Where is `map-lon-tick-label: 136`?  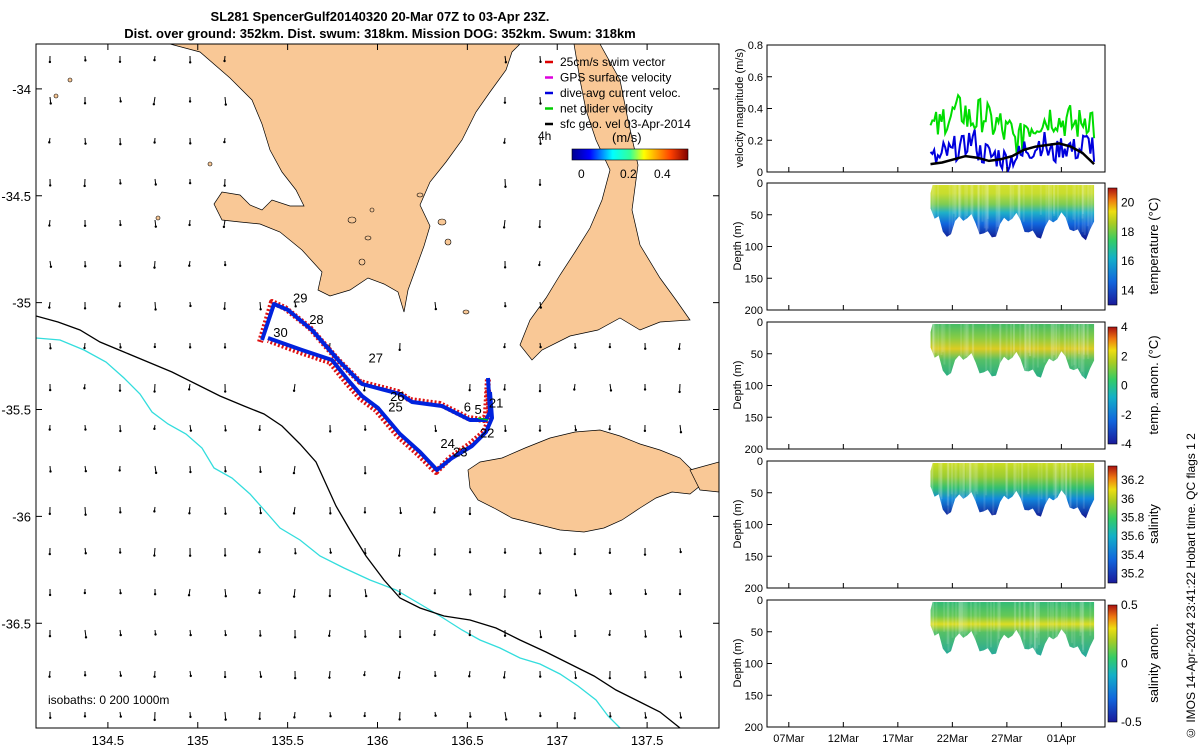
map-lon-tick-label: 136 is located at coordinates (378, 740).